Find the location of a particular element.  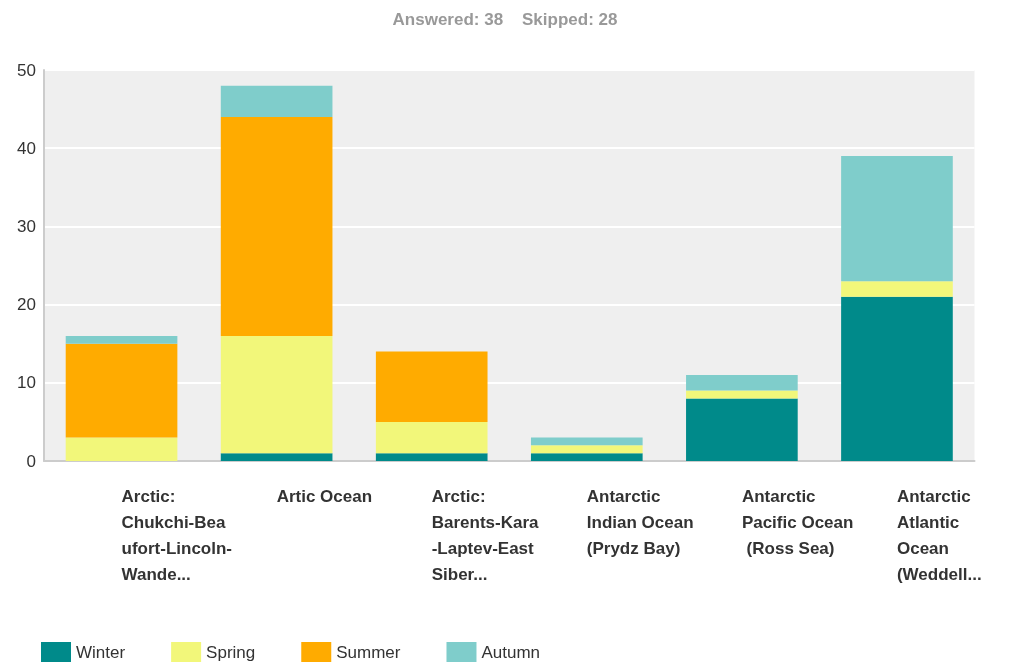

legend-label: Winter is located at coordinates (101, 652).